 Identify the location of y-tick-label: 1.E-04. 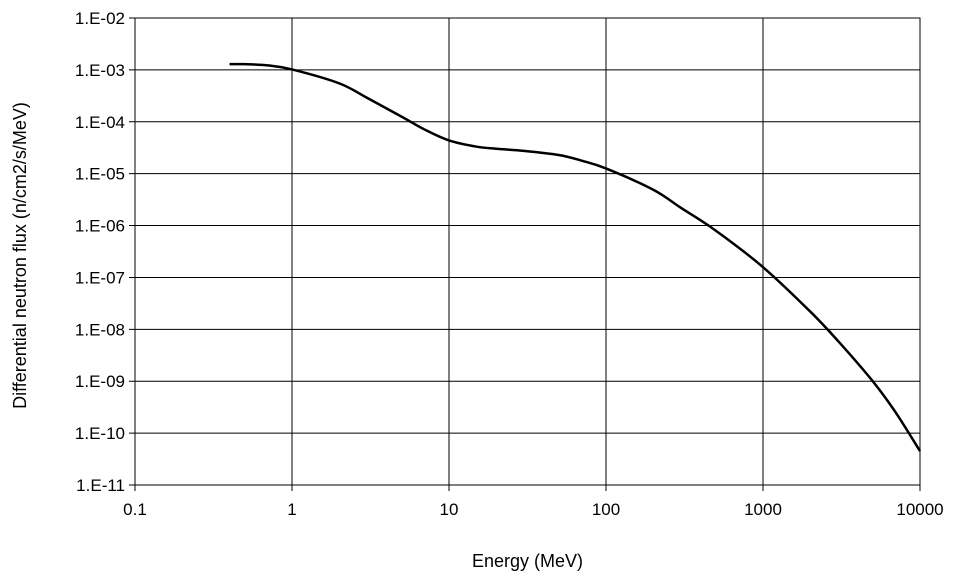
(100, 122).